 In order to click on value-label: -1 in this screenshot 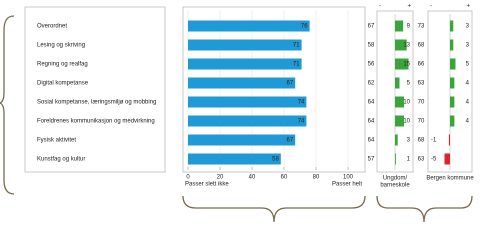, I will do `click(434, 141)`.